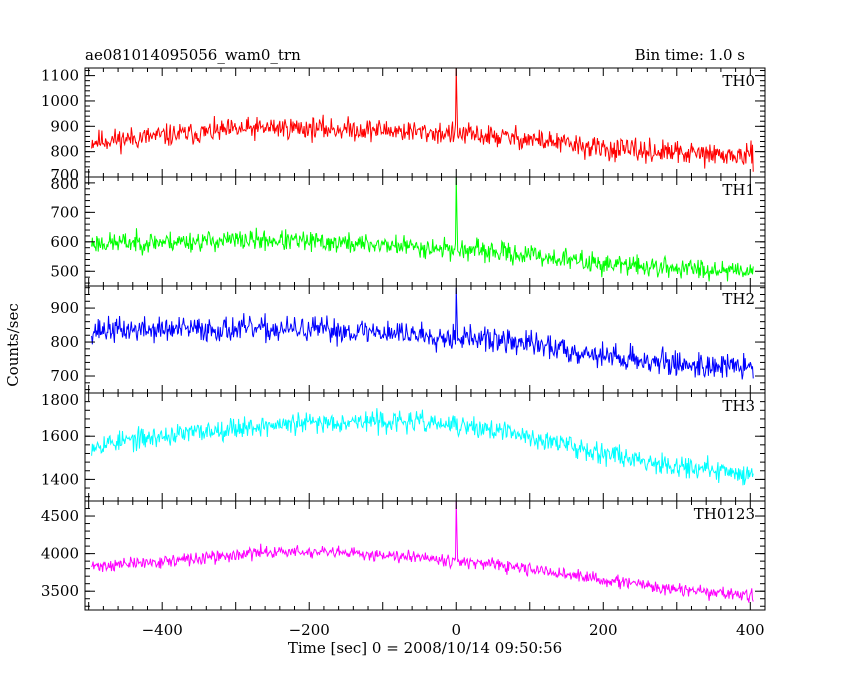  I want to click on y-tick-label: 500, so click(64, 271).